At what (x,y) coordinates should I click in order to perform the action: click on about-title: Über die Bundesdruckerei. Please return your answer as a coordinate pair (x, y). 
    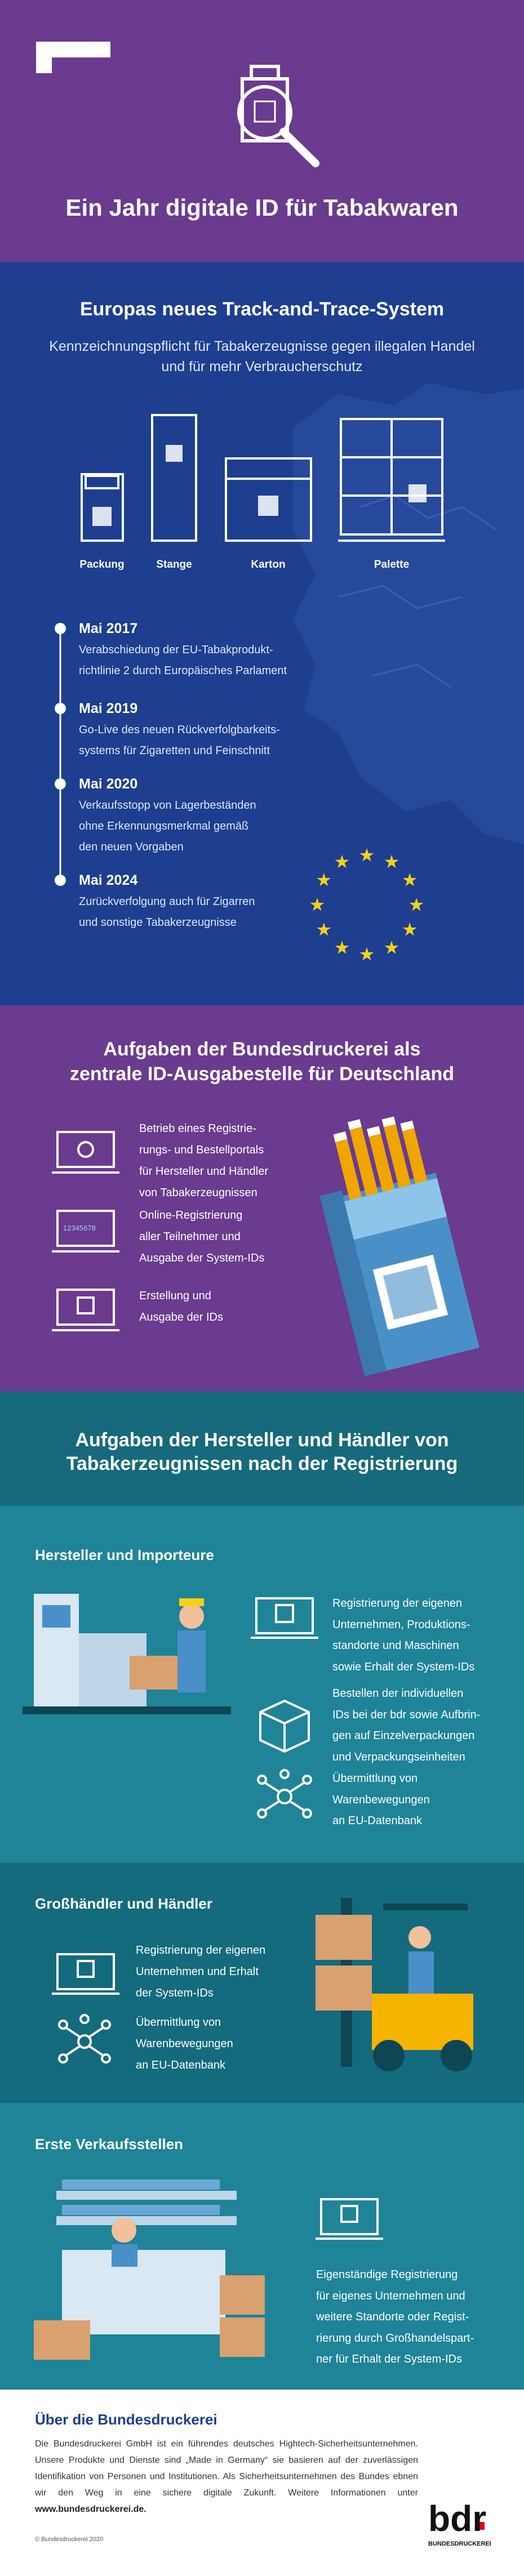
    Looking at the image, I should click on (126, 2419).